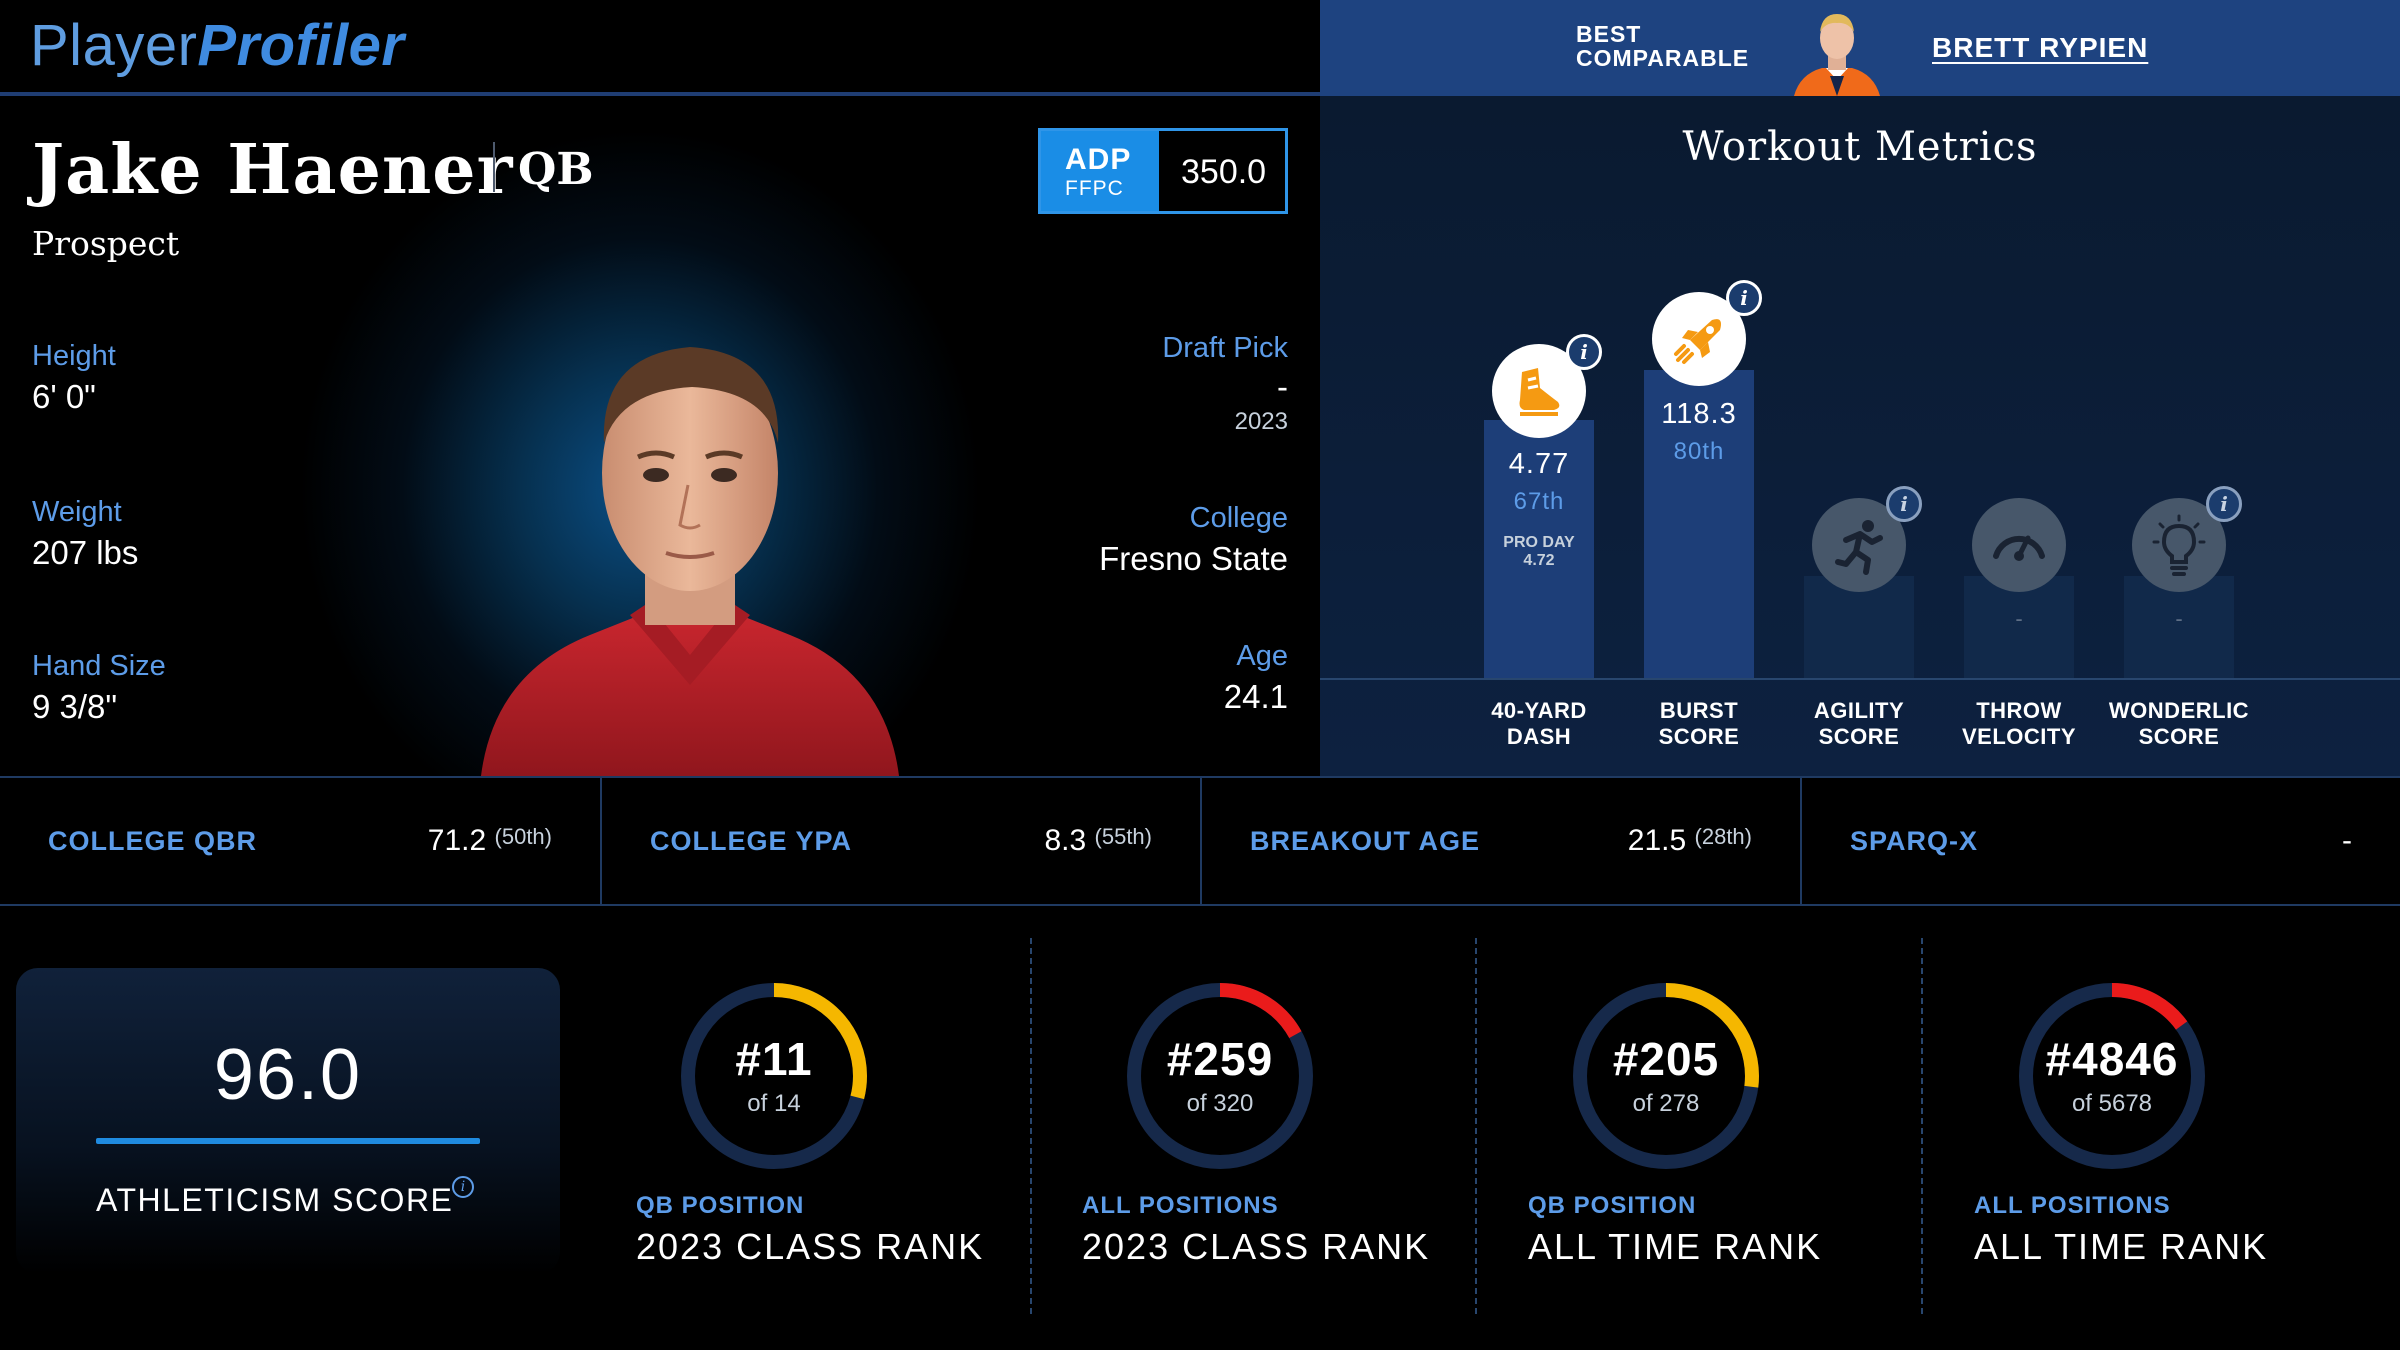 The height and width of the screenshot is (1350, 2400). What do you see at coordinates (2019, 545) in the screenshot?
I see `speedometer-icon` at bounding box center [2019, 545].